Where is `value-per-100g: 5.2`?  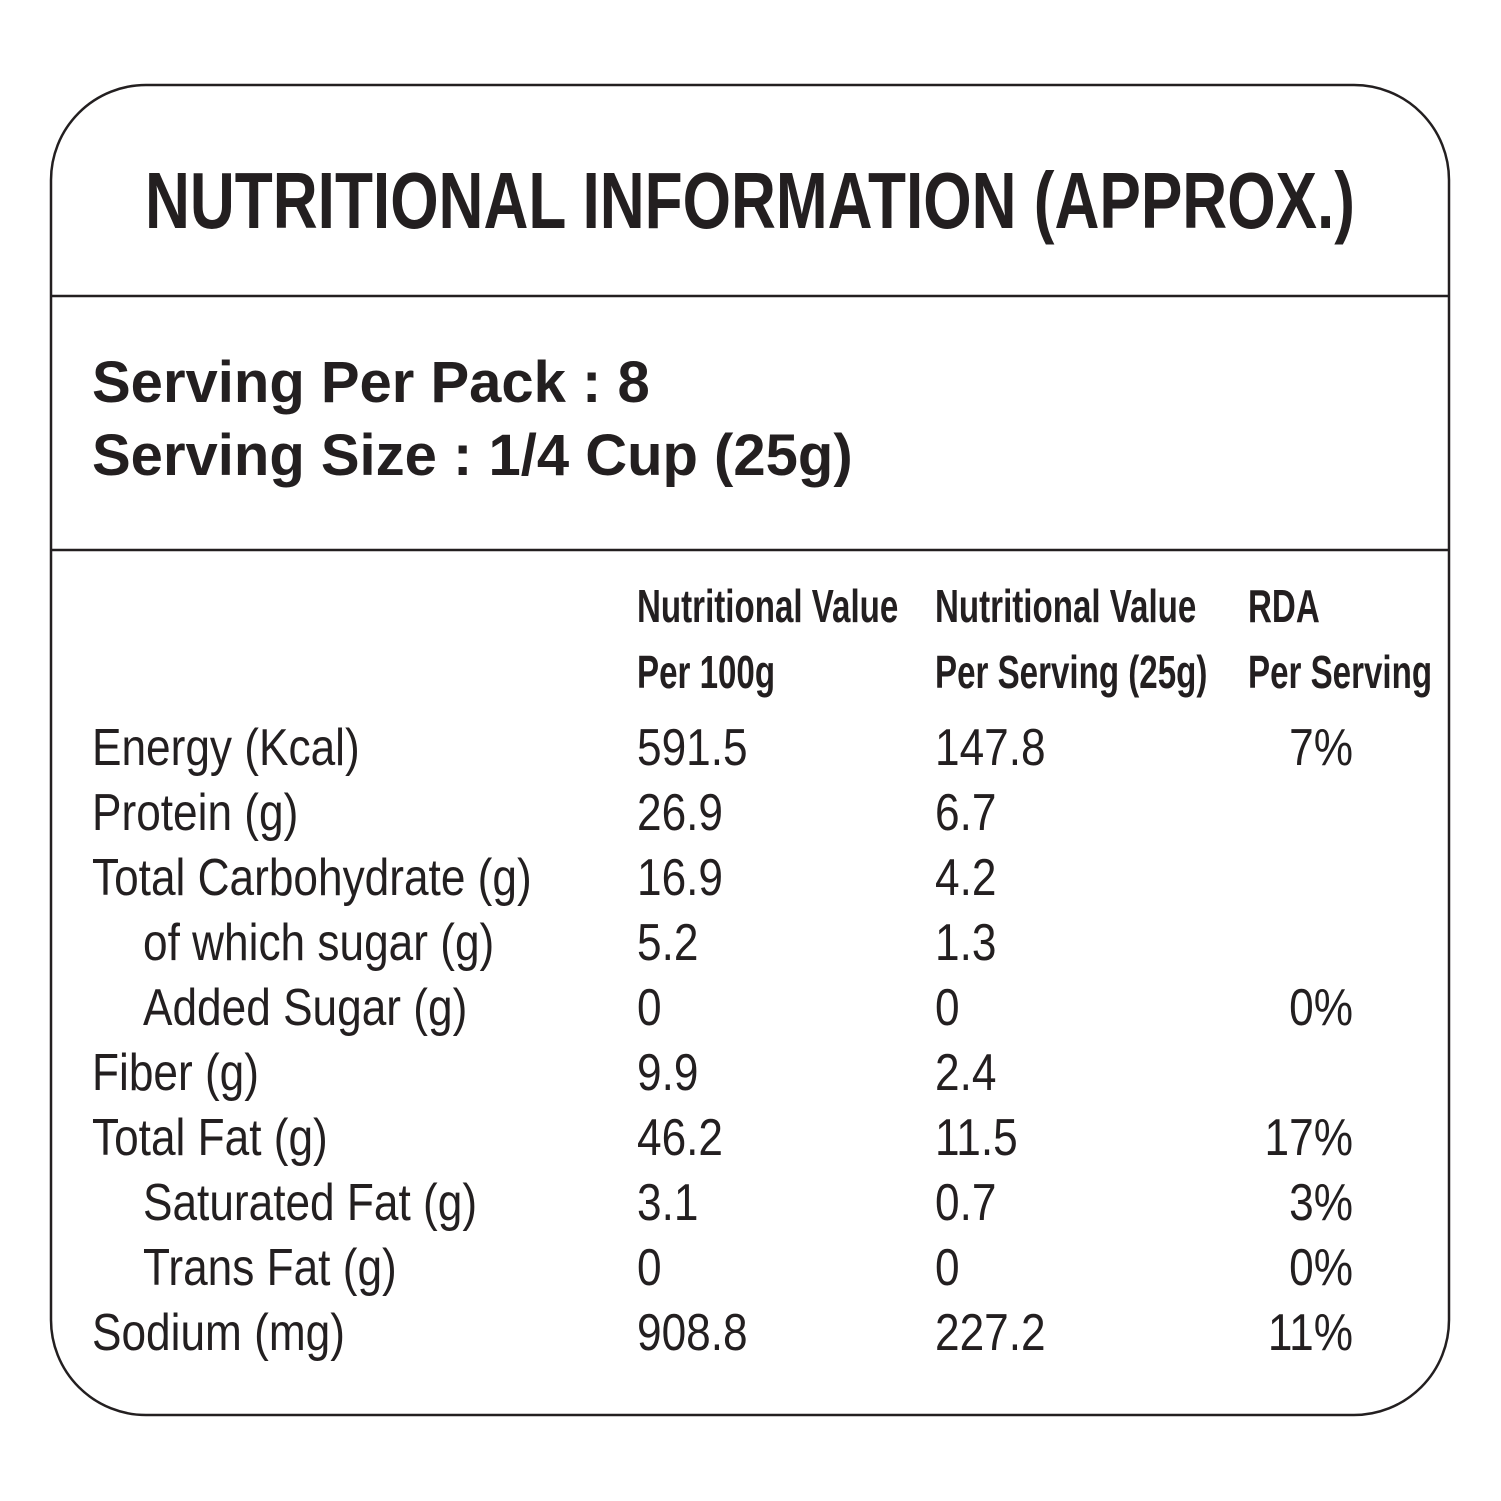
value-per-100g: 5.2 is located at coordinates (667, 943).